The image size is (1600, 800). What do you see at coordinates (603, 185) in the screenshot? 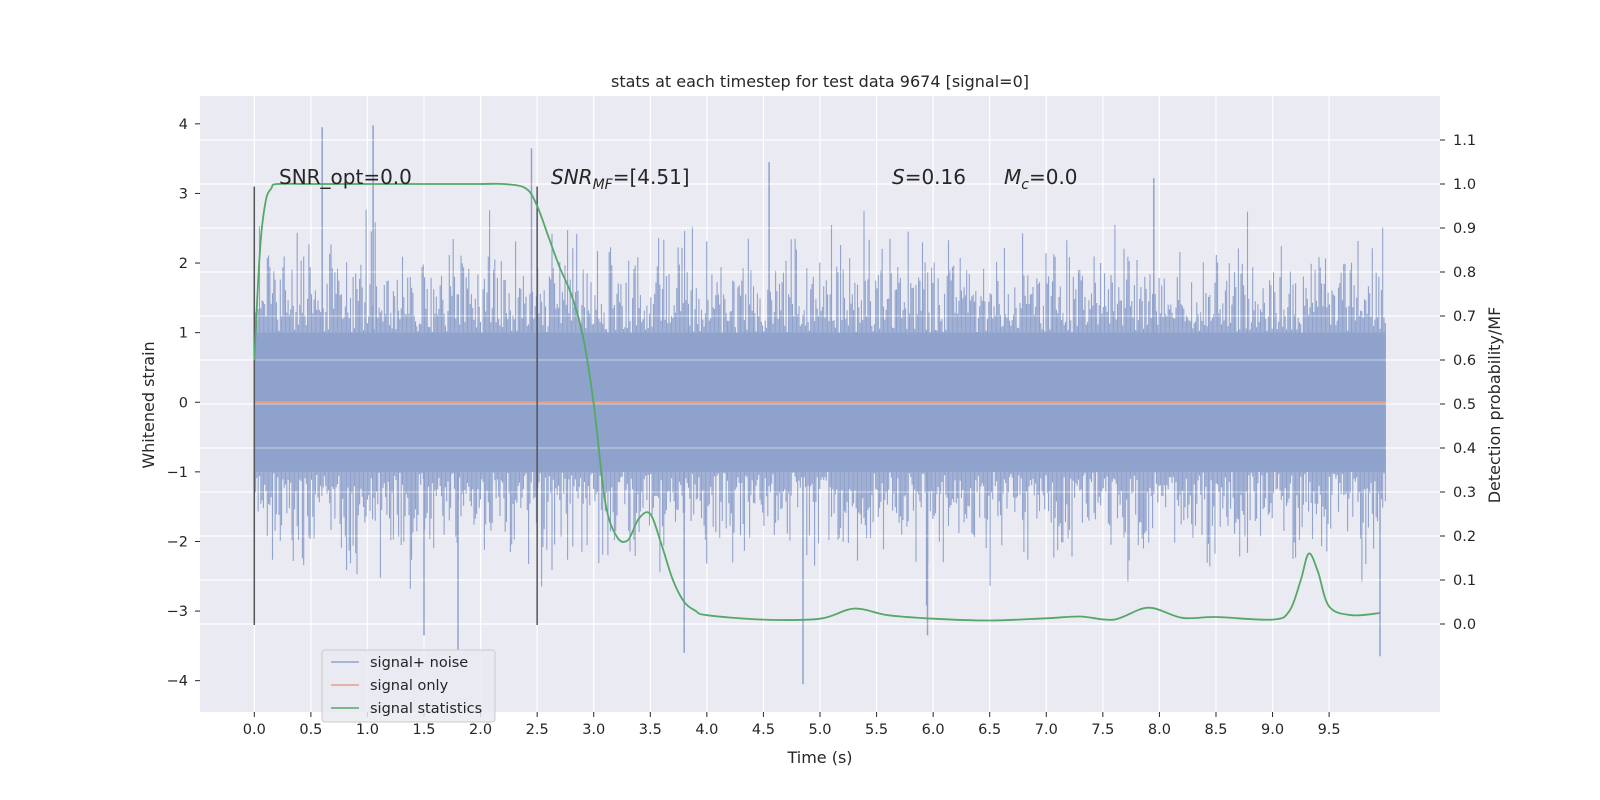
I see `annotation-snr-mf-subscript: MF` at bounding box center [603, 185].